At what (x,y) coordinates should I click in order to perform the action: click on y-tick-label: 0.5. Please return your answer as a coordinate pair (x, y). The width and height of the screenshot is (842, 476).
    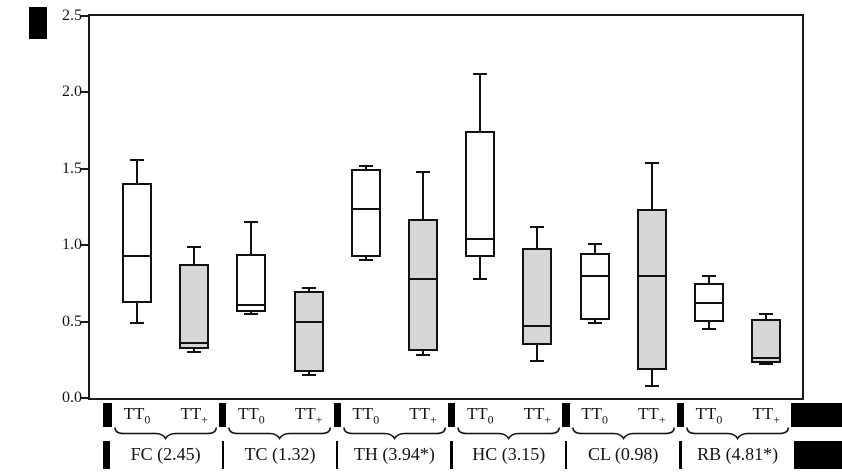
    Looking at the image, I should click on (72, 321).